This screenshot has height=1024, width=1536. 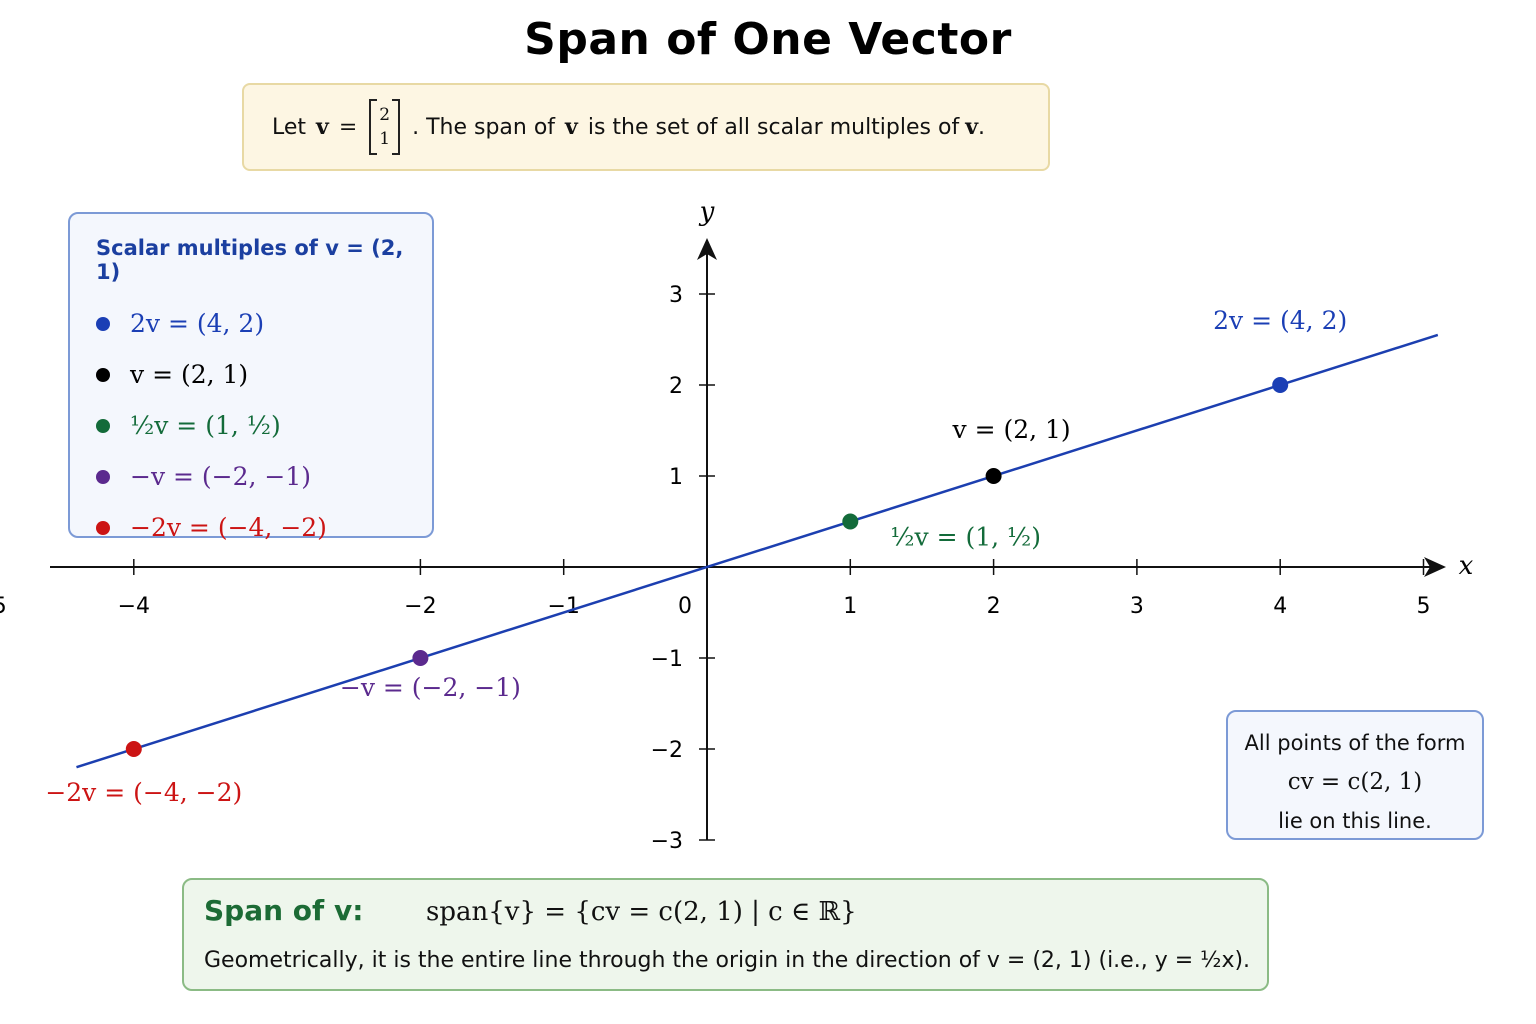 What do you see at coordinates (264, 374) in the screenshot?
I see `legend-item: v = (2, 1)` at bounding box center [264, 374].